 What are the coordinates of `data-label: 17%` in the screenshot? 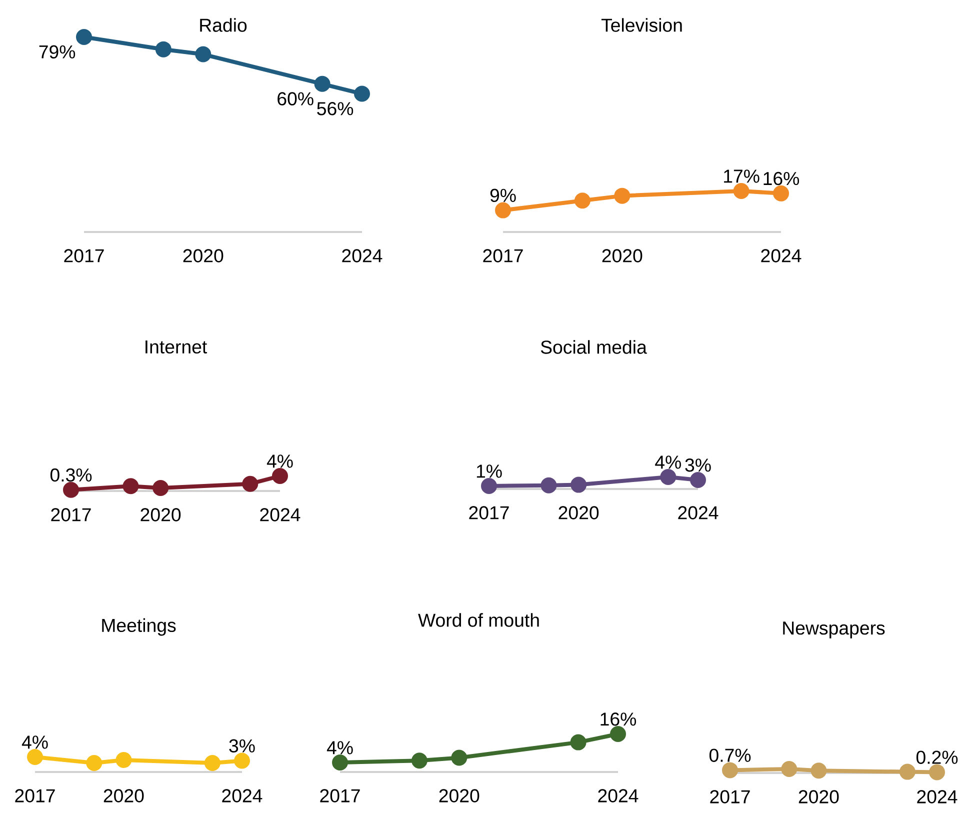 It's located at (742, 176).